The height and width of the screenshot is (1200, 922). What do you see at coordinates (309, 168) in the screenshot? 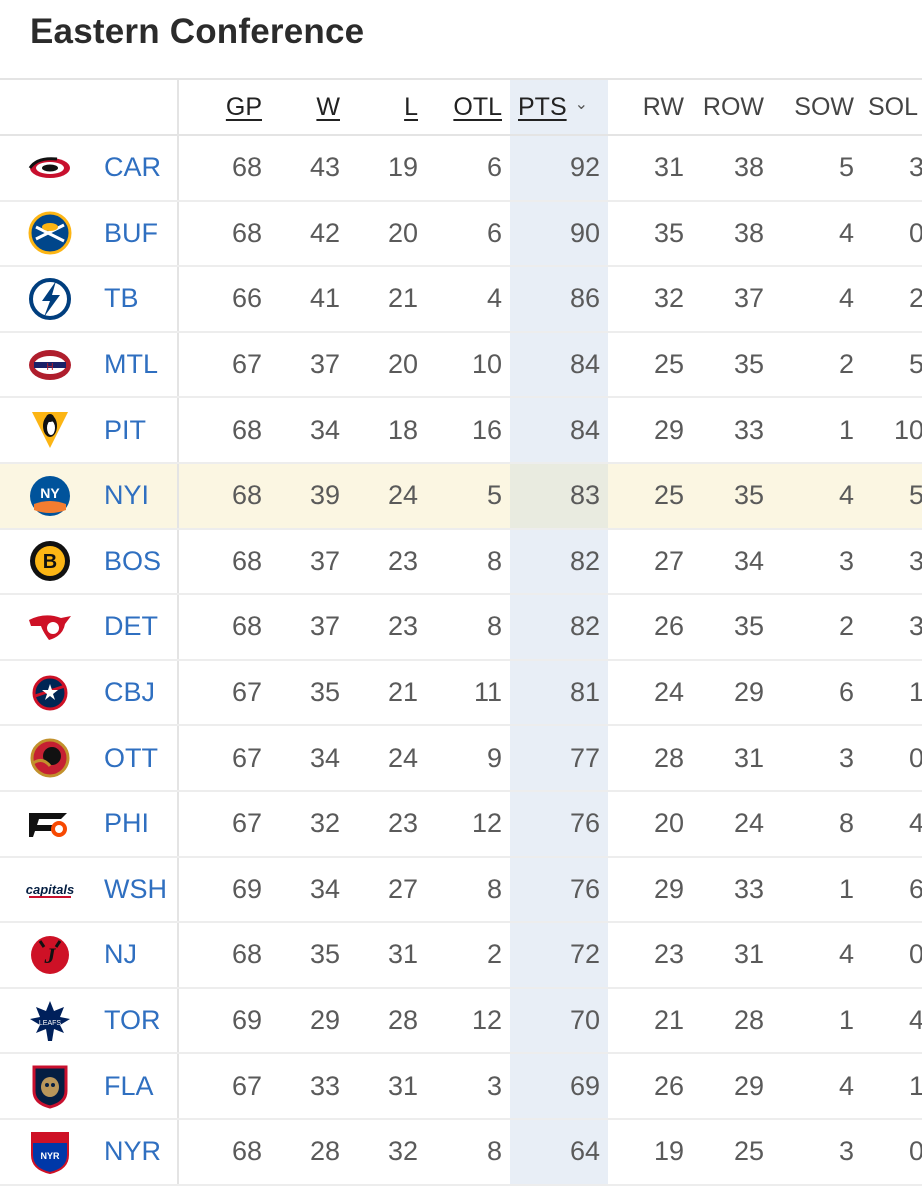
I see `cell-w: 43` at bounding box center [309, 168].